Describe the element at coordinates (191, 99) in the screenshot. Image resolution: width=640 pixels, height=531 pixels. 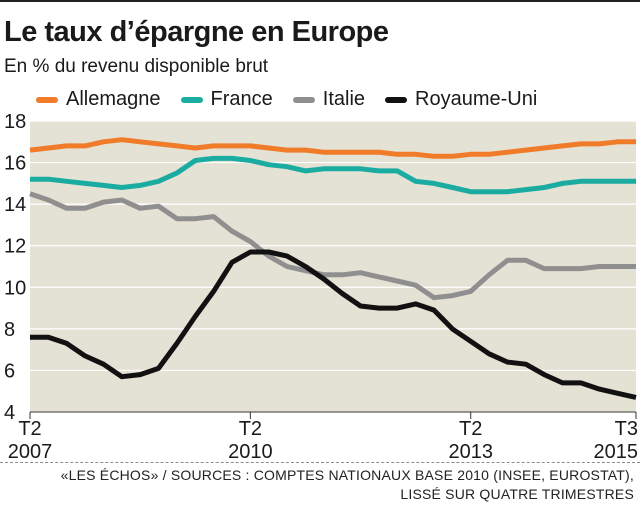
I see `legend-swatch-france` at that location.